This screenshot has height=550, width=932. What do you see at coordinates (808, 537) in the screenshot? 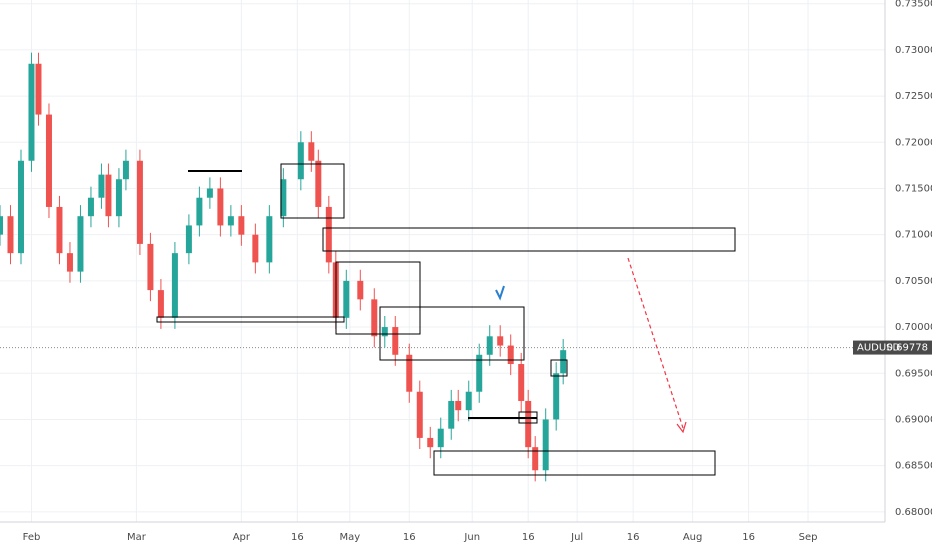
I see `x-tick-label: Sep` at bounding box center [808, 537].